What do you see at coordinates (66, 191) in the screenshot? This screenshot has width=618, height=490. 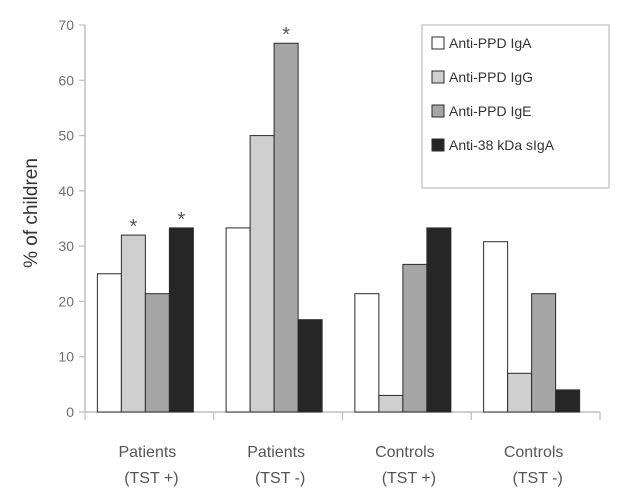 I see `y-tick-label: 40` at bounding box center [66, 191].